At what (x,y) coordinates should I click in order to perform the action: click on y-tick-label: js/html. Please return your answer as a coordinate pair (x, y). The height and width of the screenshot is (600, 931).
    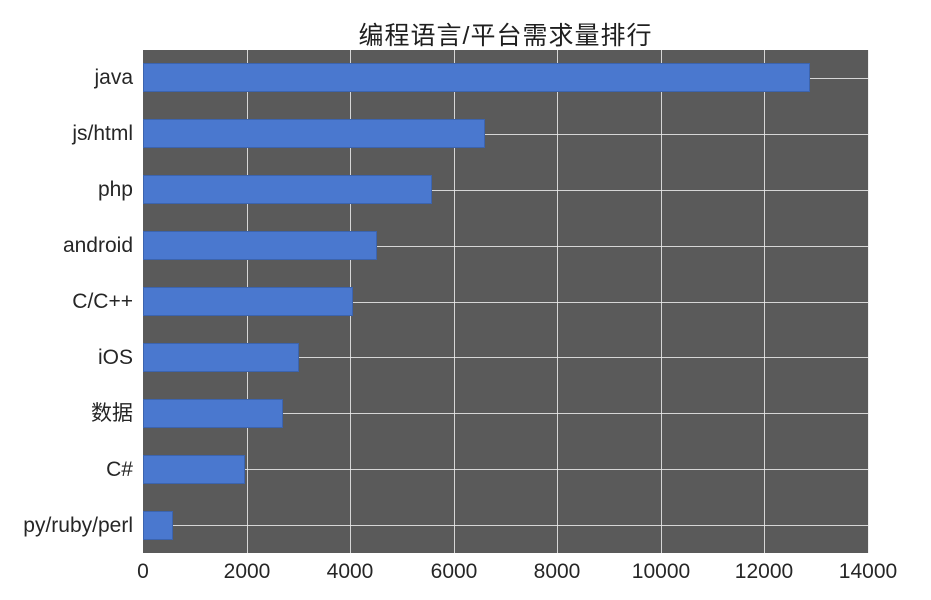
    Looking at the image, I should click on (102, 133).